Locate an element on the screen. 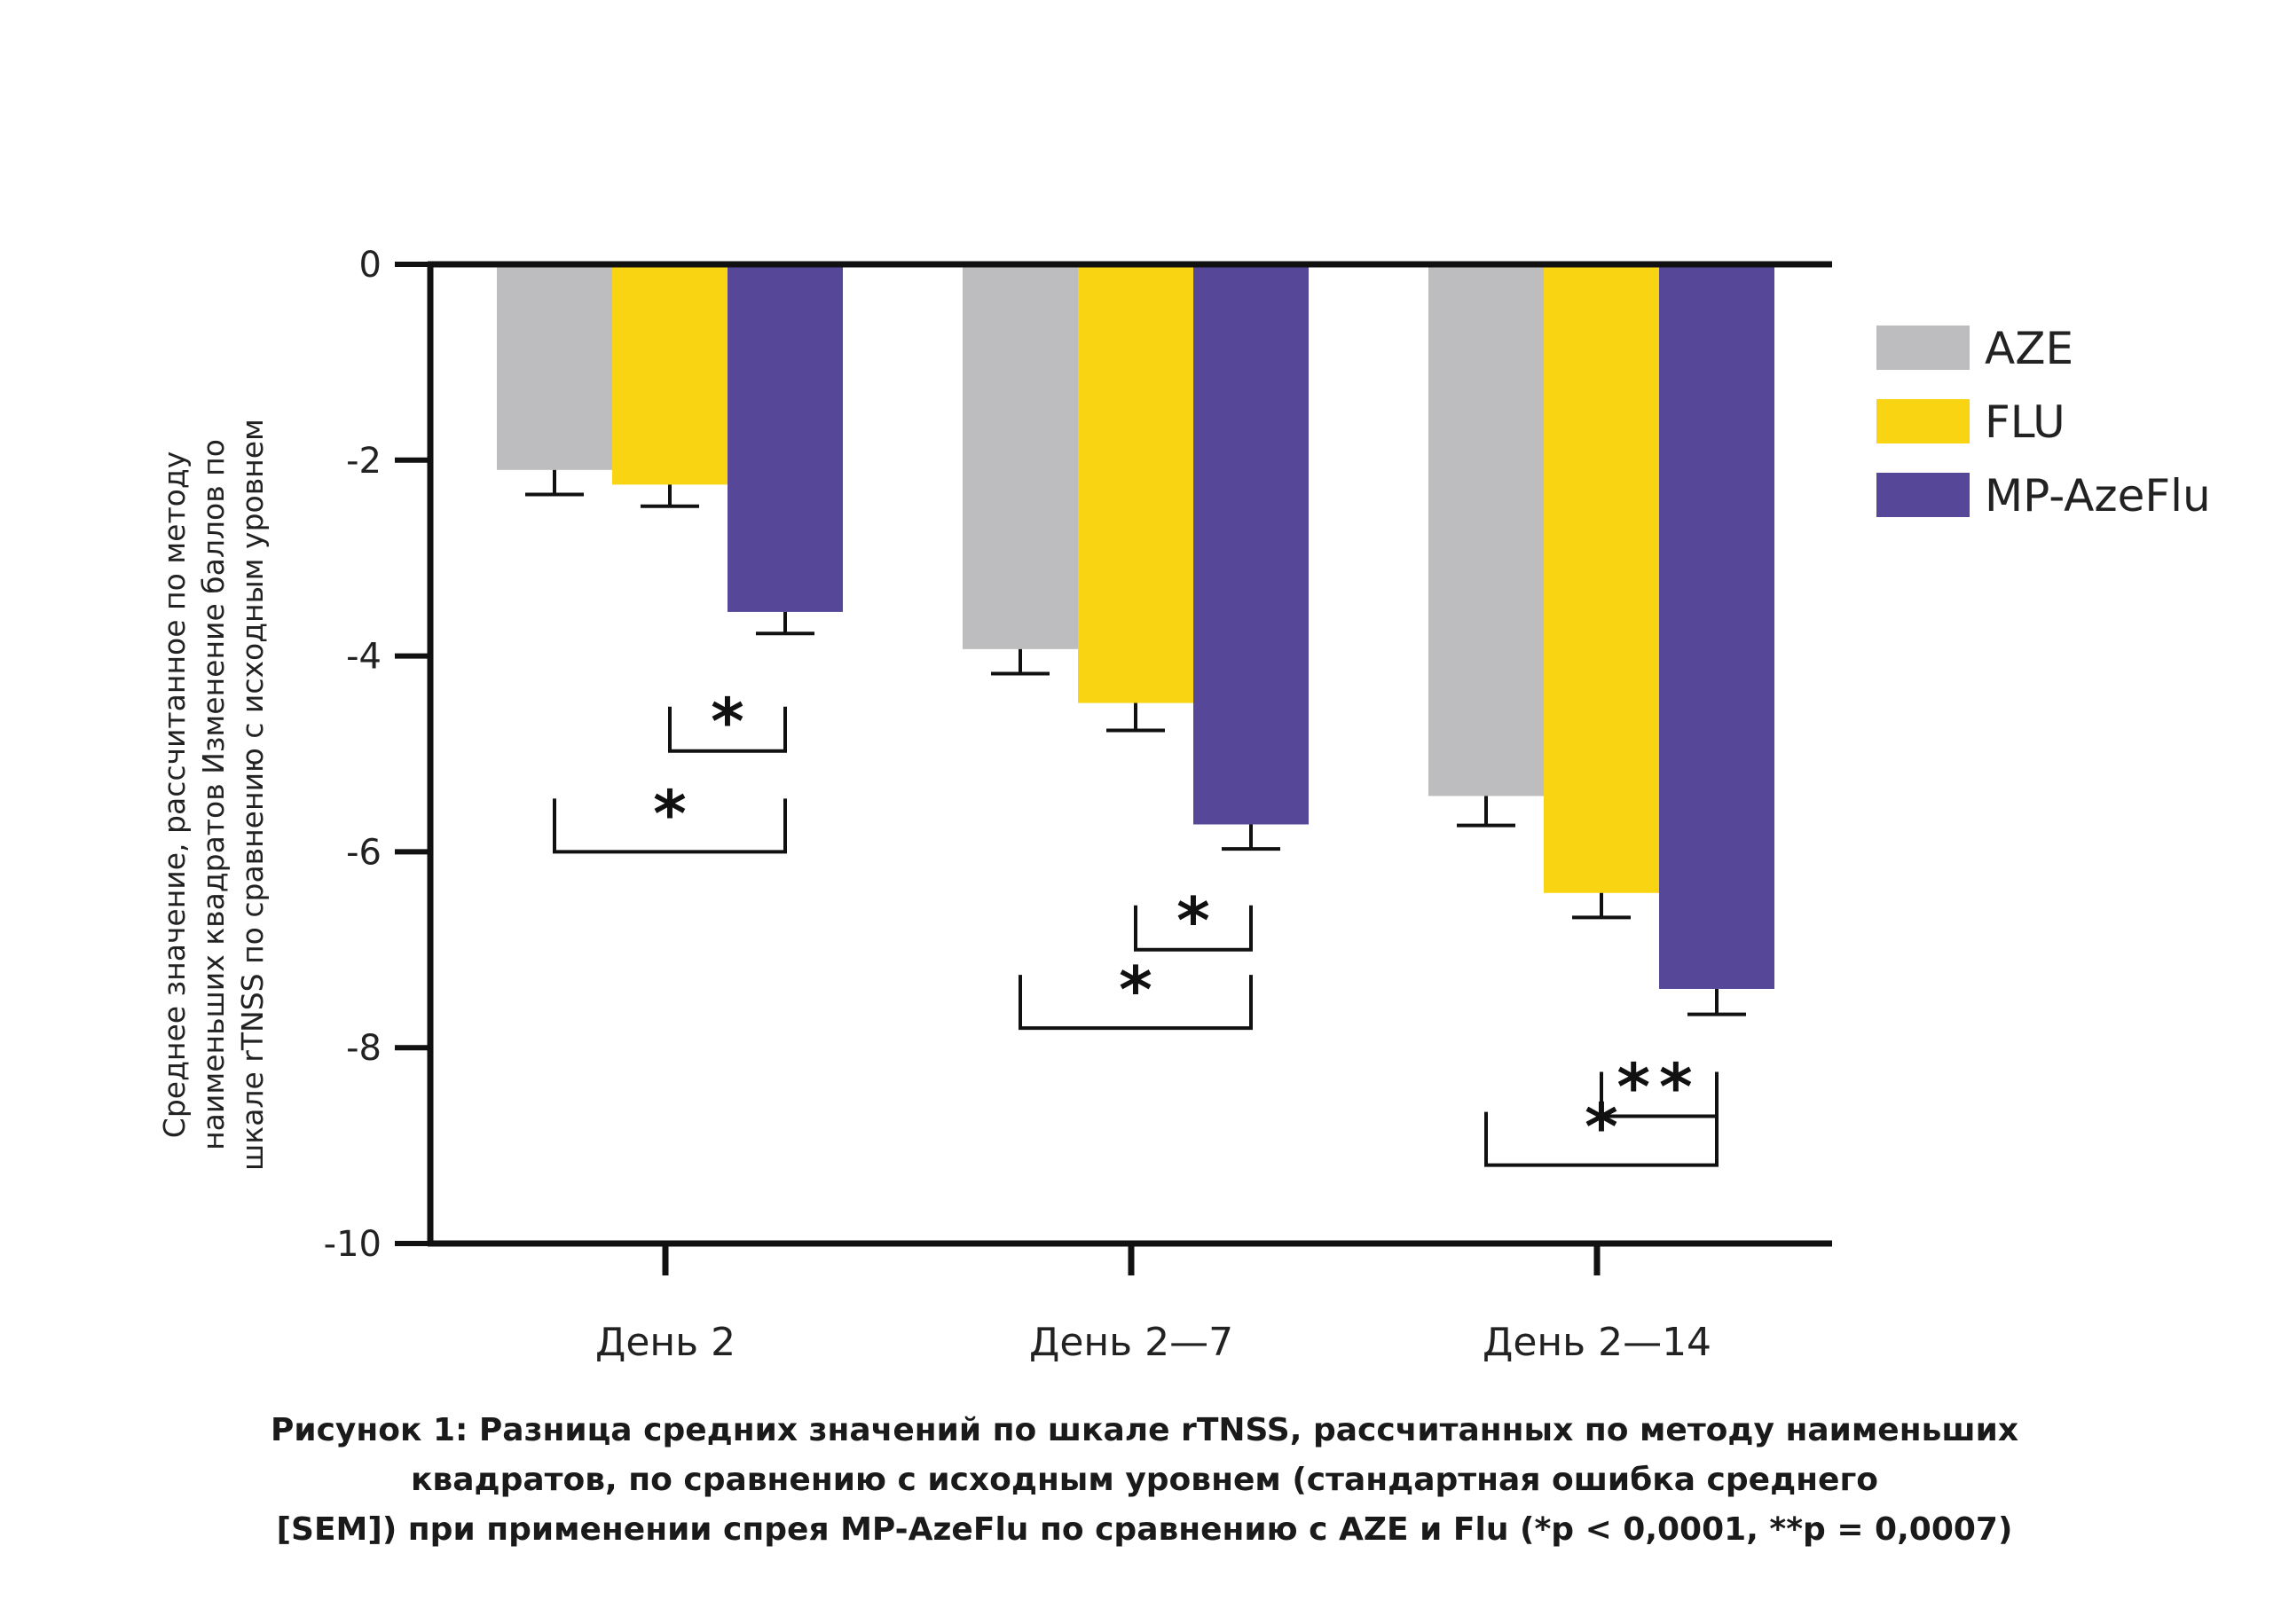  y-tick-label: -10 is located at coordinates (353, 1244).